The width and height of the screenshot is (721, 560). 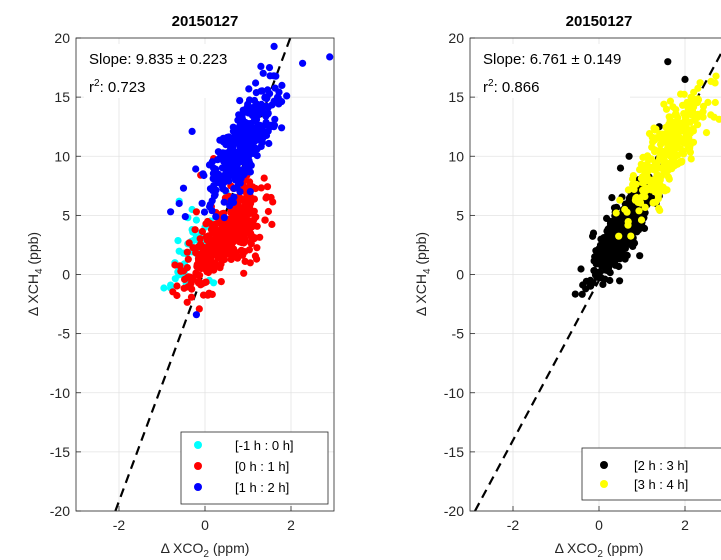 What do you see at coordinates (599, 21) in the screenshot?
I see `chart-title: 20150127` at bounding box center [599, 21].